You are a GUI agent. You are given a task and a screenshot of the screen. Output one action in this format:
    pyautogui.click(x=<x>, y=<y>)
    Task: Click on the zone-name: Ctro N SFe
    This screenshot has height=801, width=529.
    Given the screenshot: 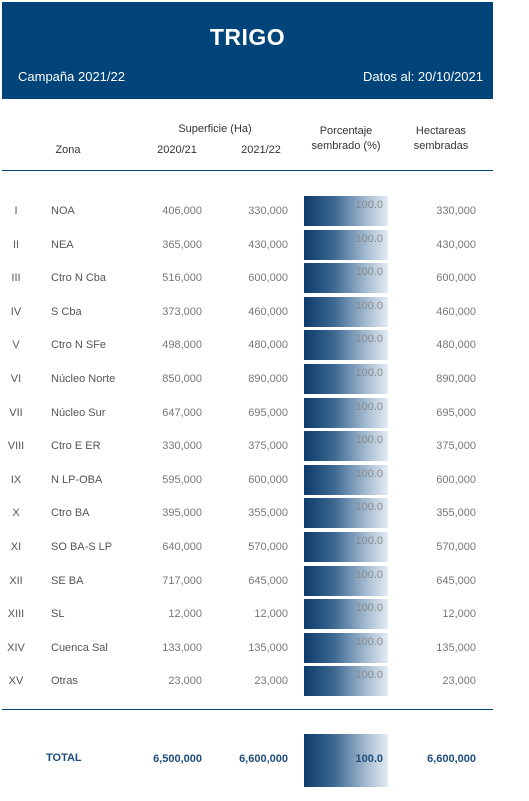 What is the action you would take?
    pyautogui.click(x=79, y=345)
    